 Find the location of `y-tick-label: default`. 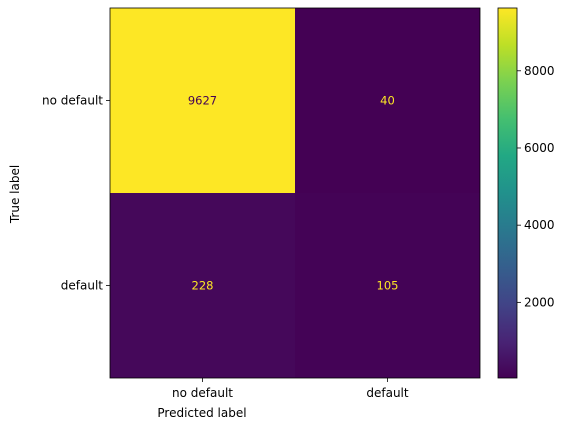

y-tick-label: default is located at coordinates (82, 286).